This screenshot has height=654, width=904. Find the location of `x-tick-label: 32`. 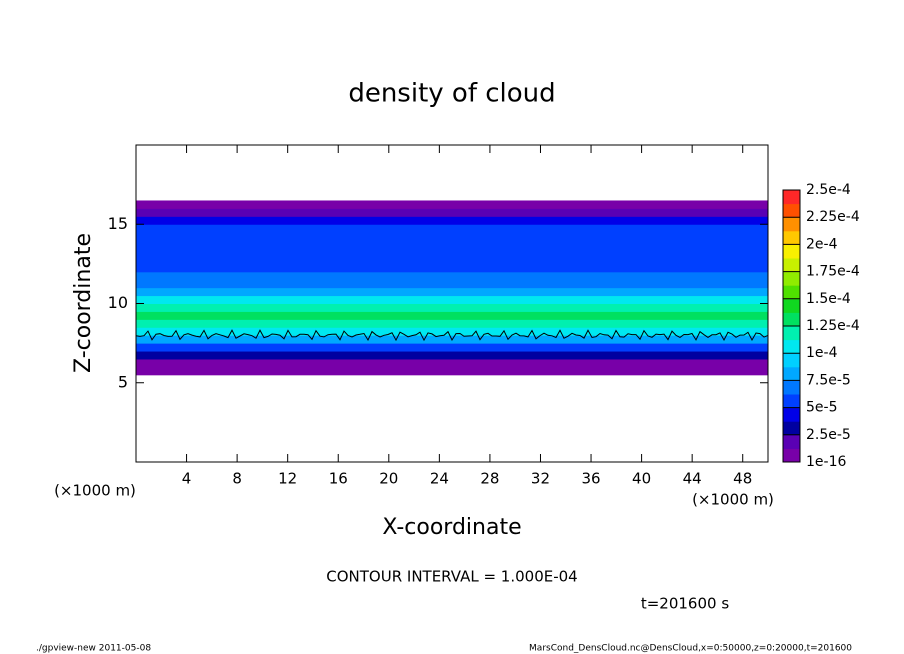

x-tick-label: 32 is located at coordinates (540, 479).